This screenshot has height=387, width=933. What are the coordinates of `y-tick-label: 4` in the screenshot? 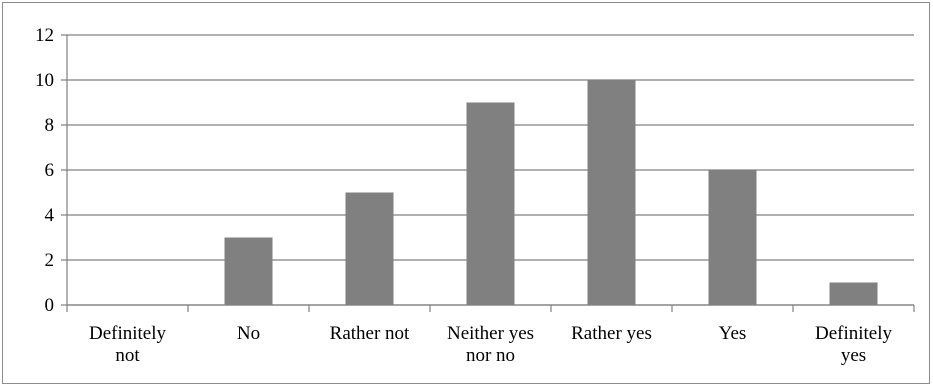 It's located at (50, 215).